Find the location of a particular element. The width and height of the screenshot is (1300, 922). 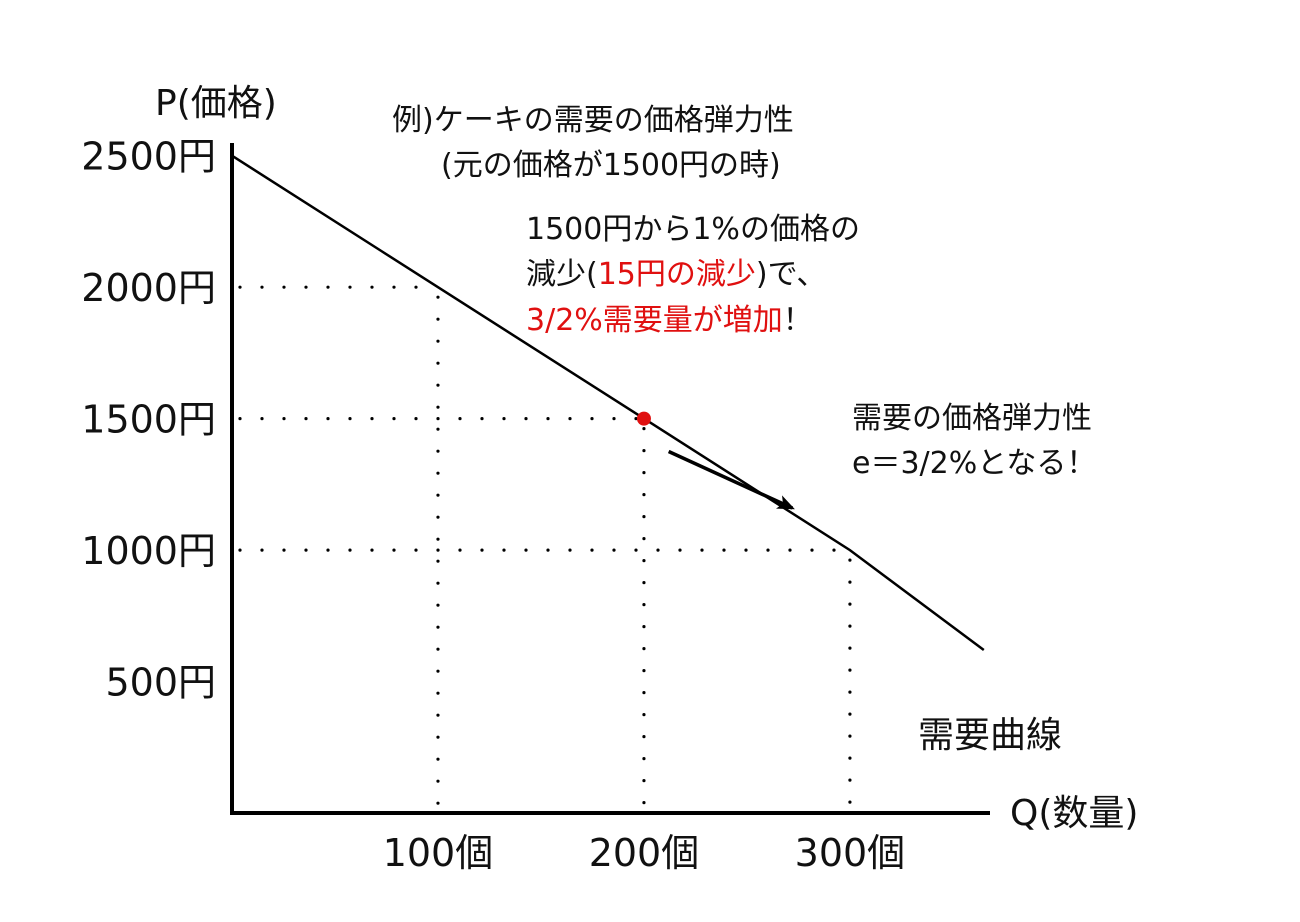

x-tick-label: 200個 is located at coordinates (644, 853).